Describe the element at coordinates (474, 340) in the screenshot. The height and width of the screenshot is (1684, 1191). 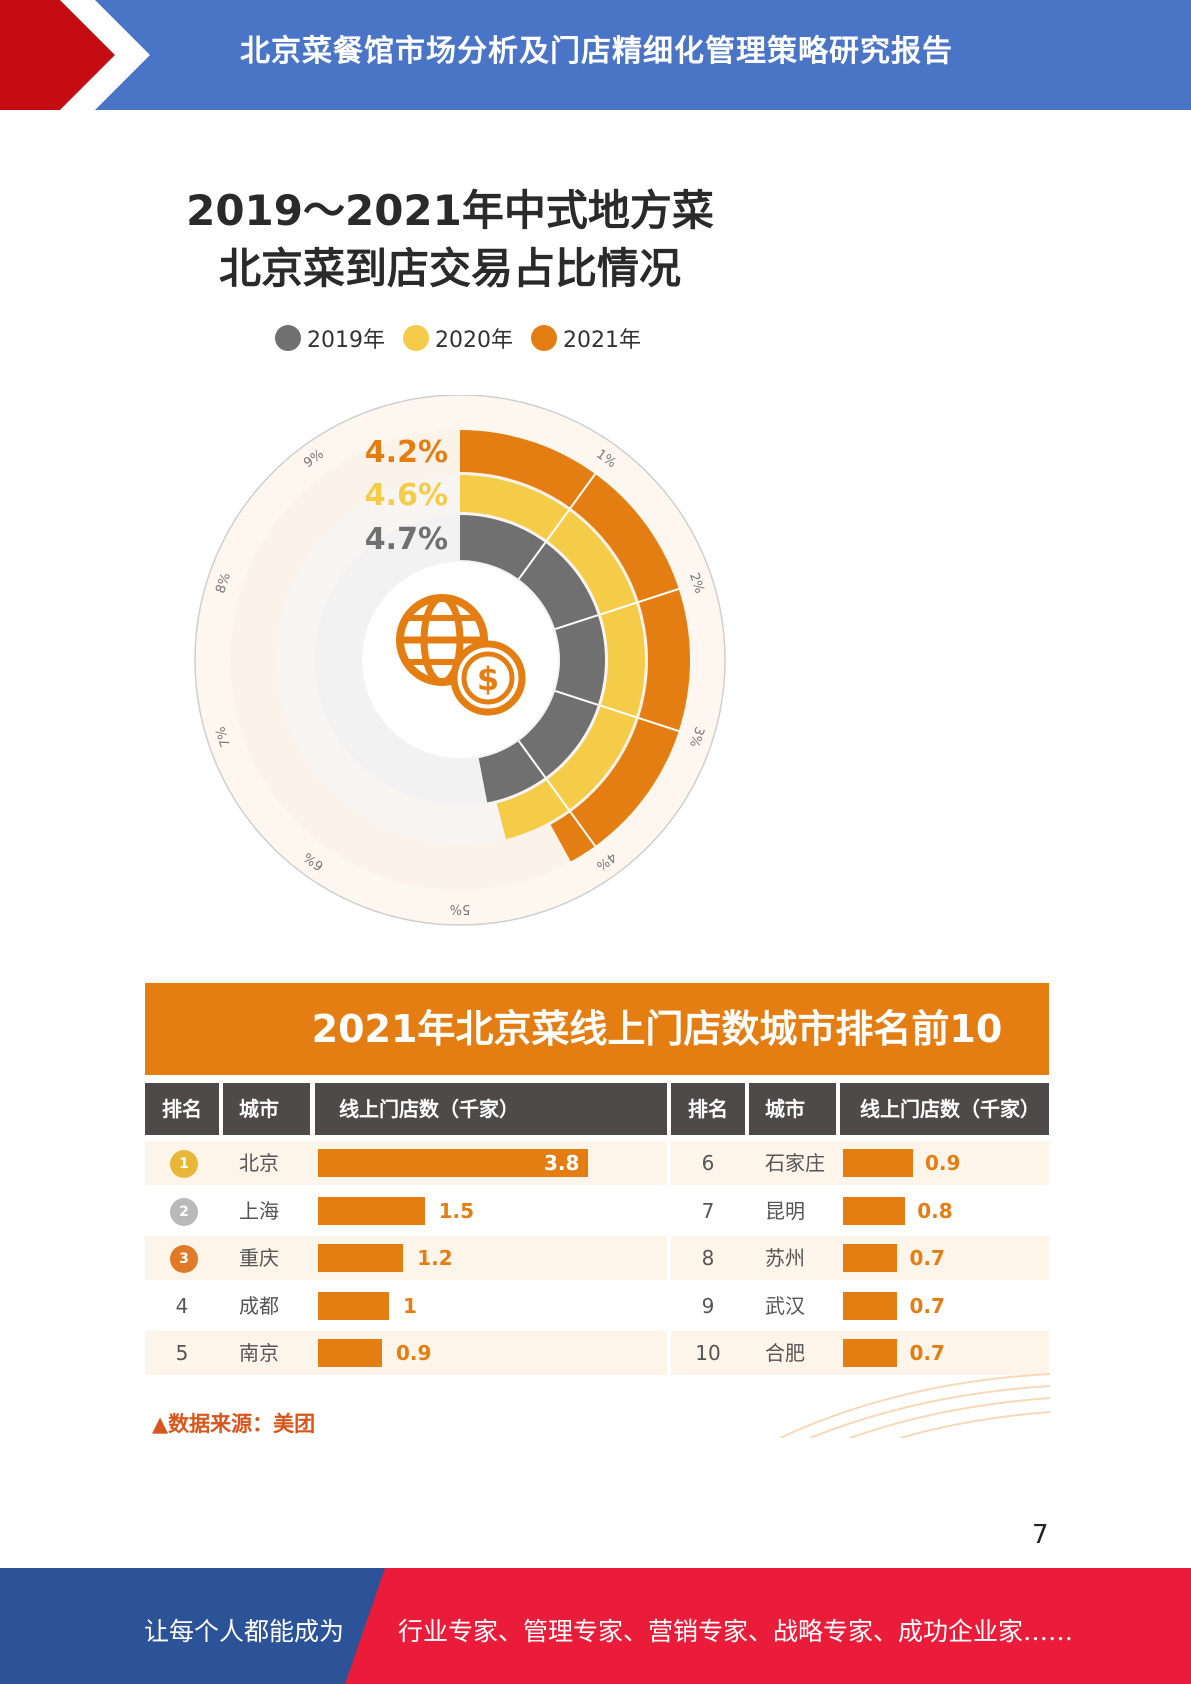
I see `legend-label: 2020年` at that location.